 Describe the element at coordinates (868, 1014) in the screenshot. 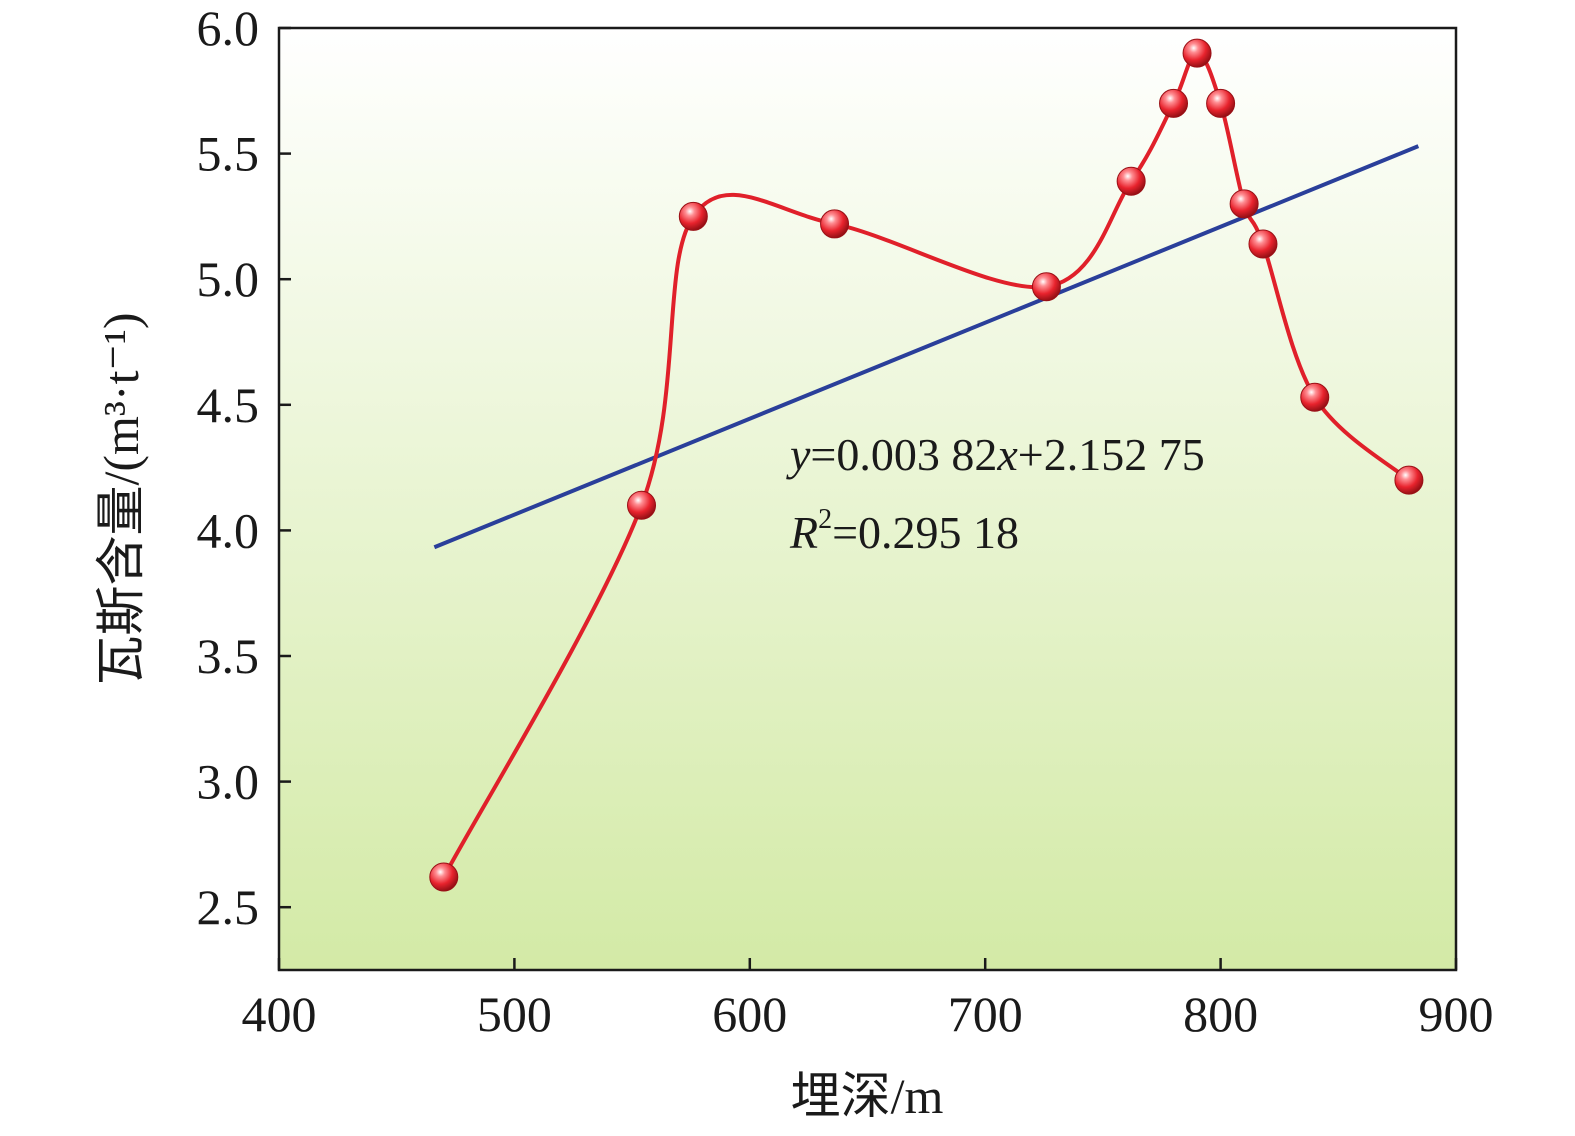

I see `x-tick-labels: 400 500 600 700 800 900` at that location.